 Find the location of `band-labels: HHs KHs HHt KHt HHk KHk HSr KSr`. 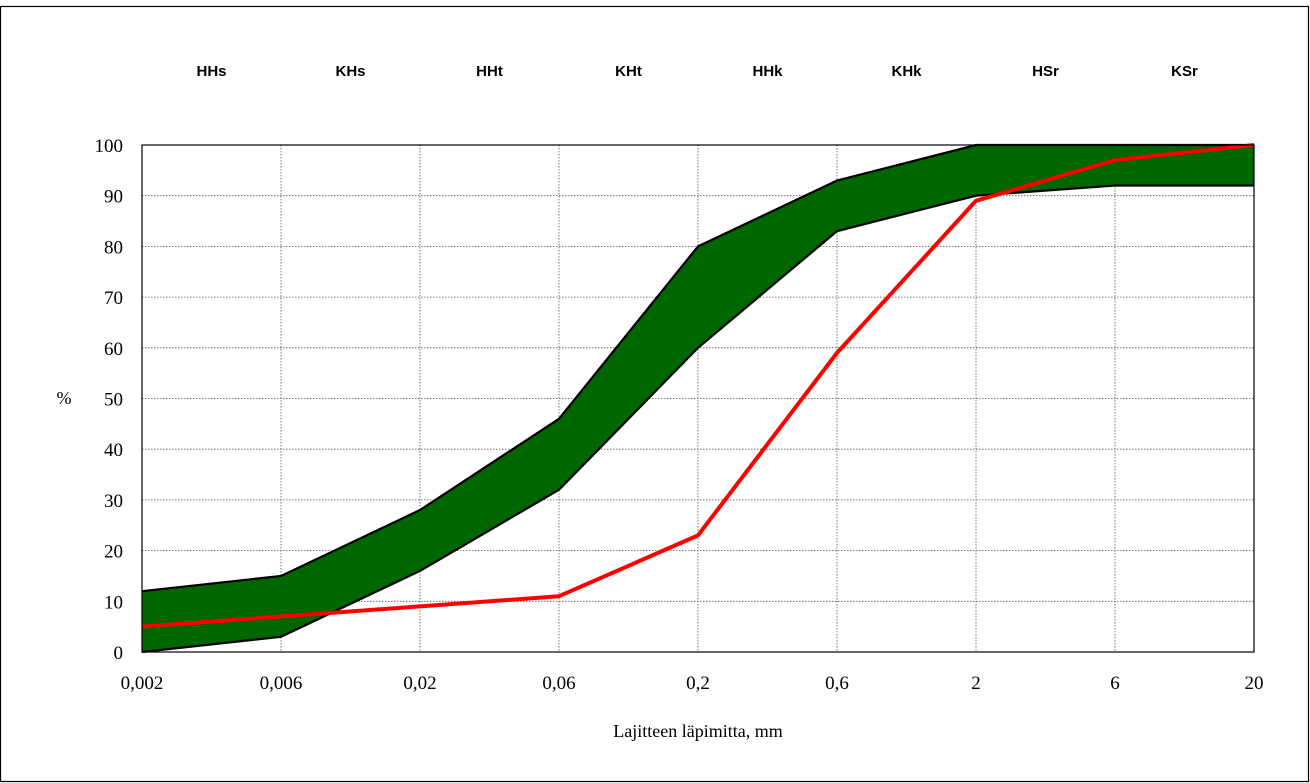

band-labels: HHs KHs HHt KHt HHk KHk HSr KSr is located at coordinates (697, 71).